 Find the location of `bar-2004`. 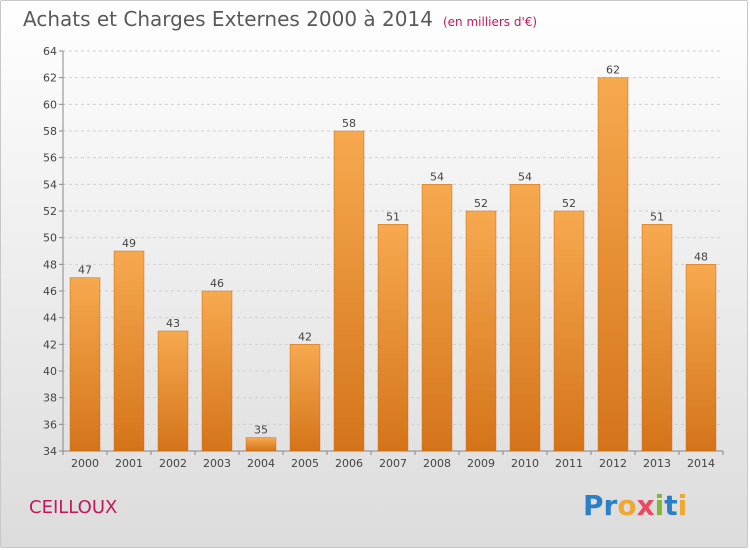

bar-2004 is located at coordinates (261, 444).